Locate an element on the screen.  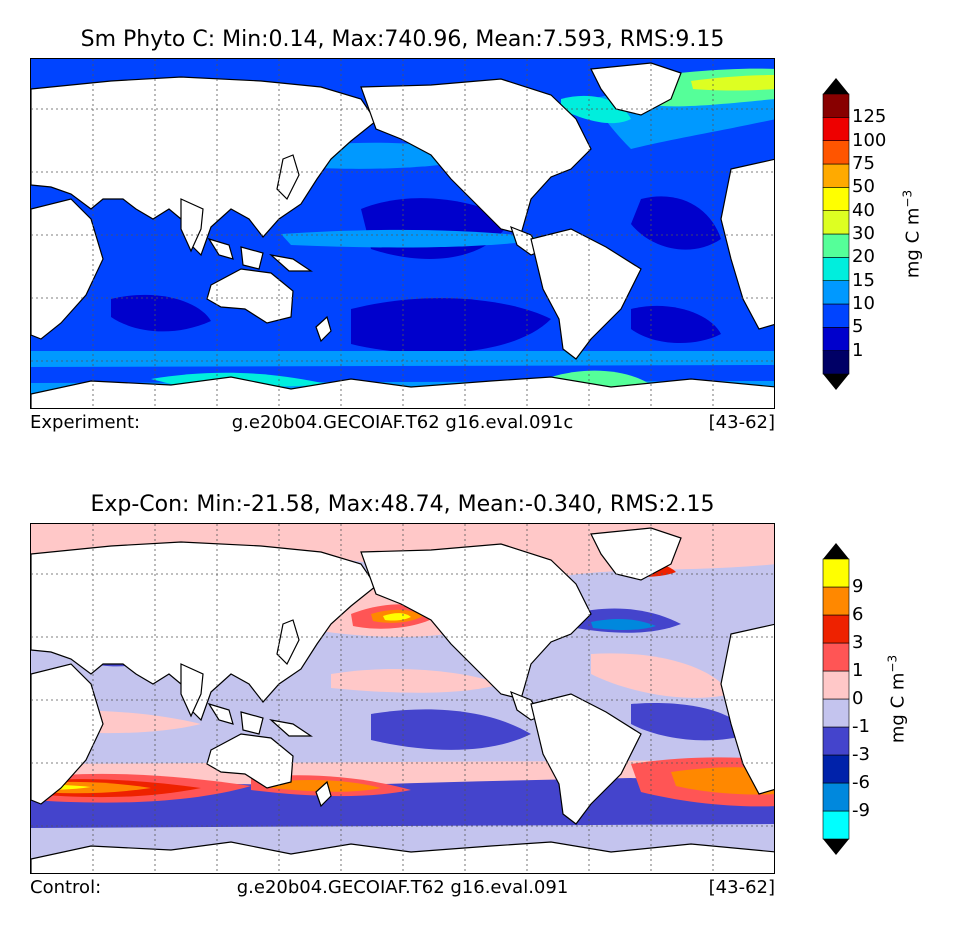
colorbar-tick-label: 100 is located at coordinates (869, 140).